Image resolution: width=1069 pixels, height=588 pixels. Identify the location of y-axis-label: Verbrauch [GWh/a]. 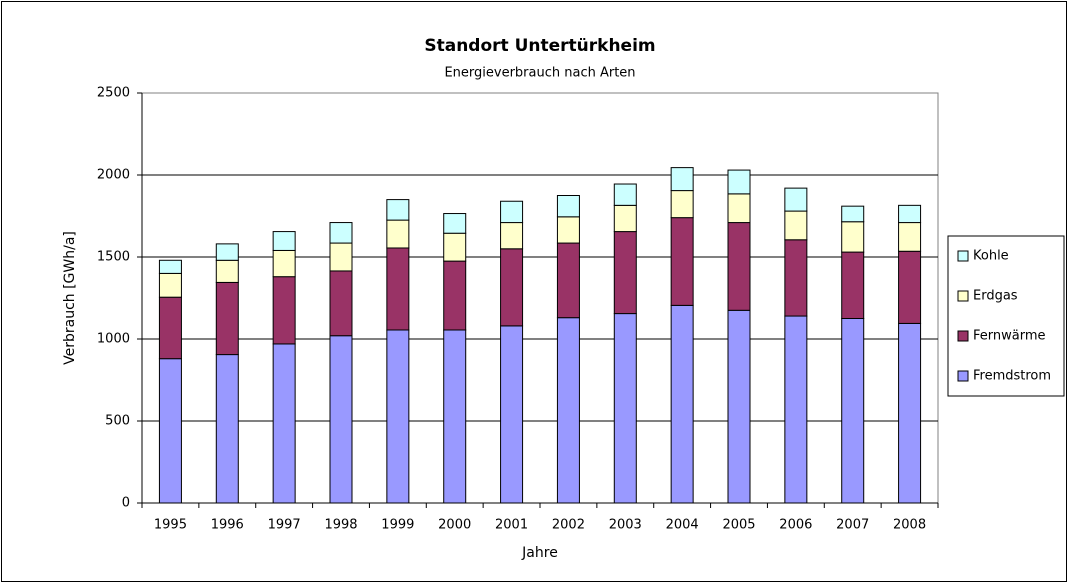
(70, 298).